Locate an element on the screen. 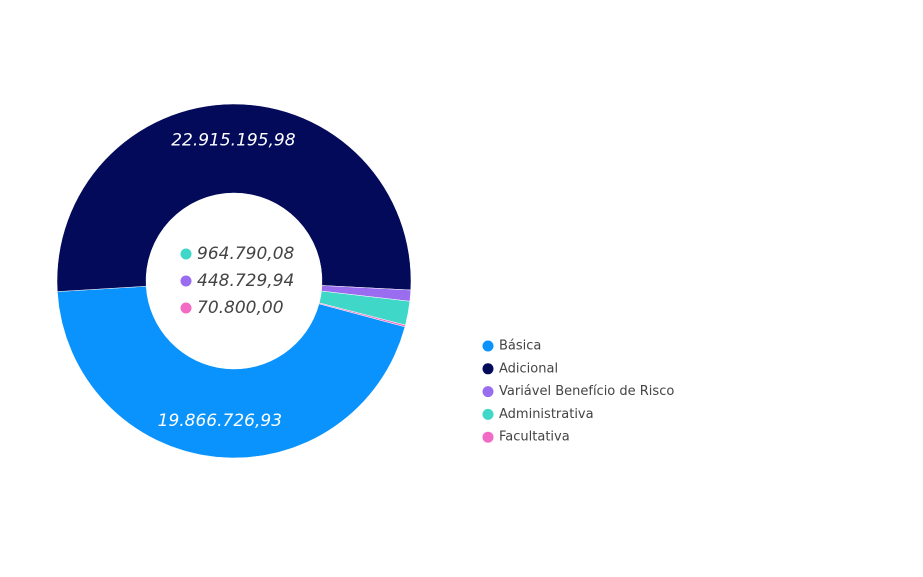 This screenshot has width=923, height=577. value-label: 448.729,94 is located at coordinates (245, 281).